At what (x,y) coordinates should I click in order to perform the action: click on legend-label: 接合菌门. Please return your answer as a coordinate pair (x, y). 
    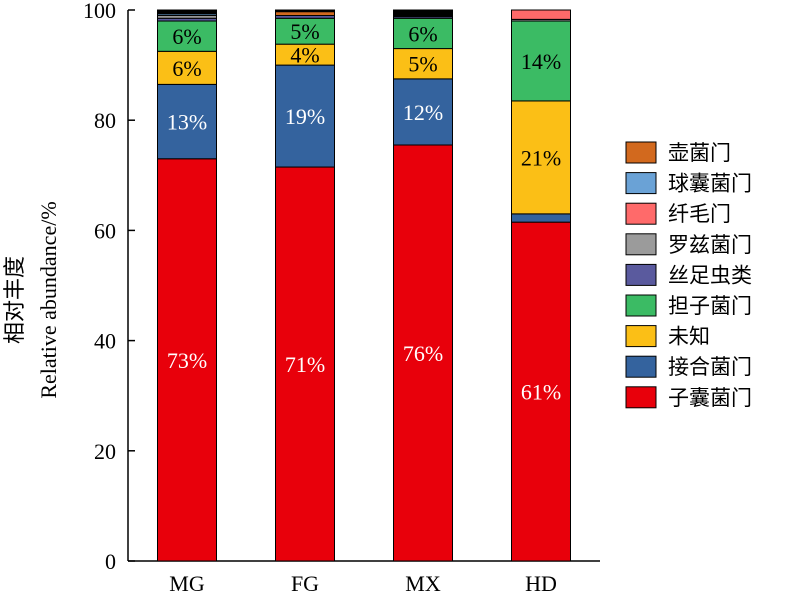
    Looking at the image, I should click on (710, 367).